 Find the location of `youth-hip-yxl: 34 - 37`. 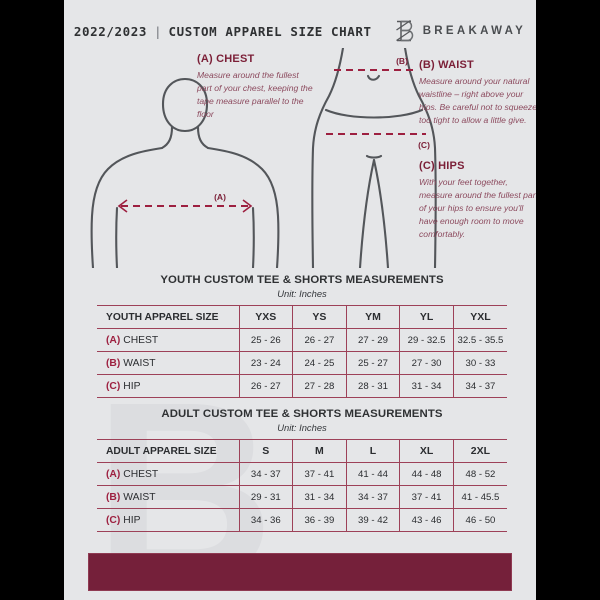

youth-hip-yxl: 34 - 37 is located at coordinates (479, 386).